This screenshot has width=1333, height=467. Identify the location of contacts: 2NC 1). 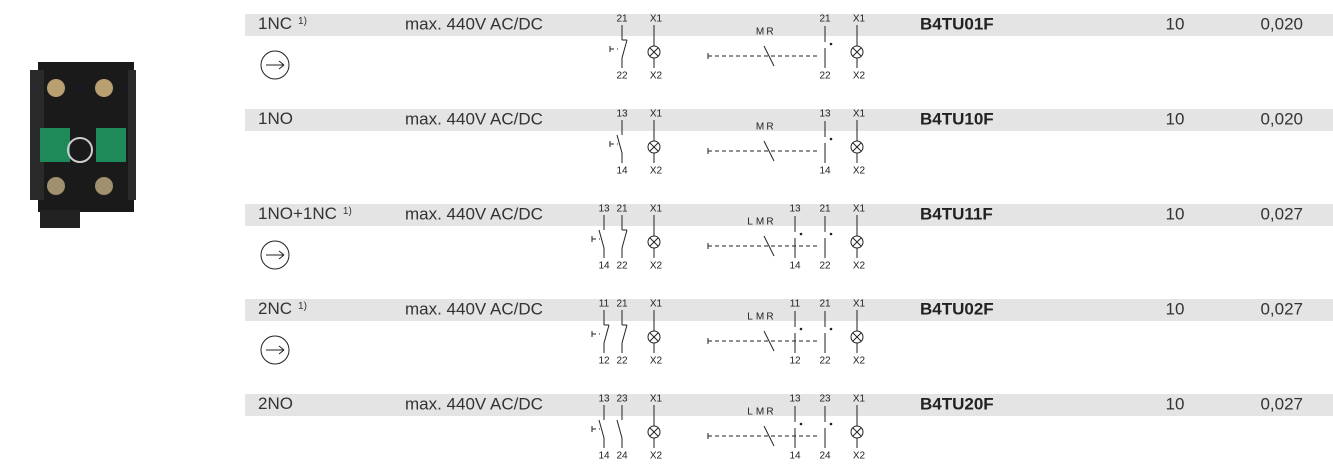
(282, 308).